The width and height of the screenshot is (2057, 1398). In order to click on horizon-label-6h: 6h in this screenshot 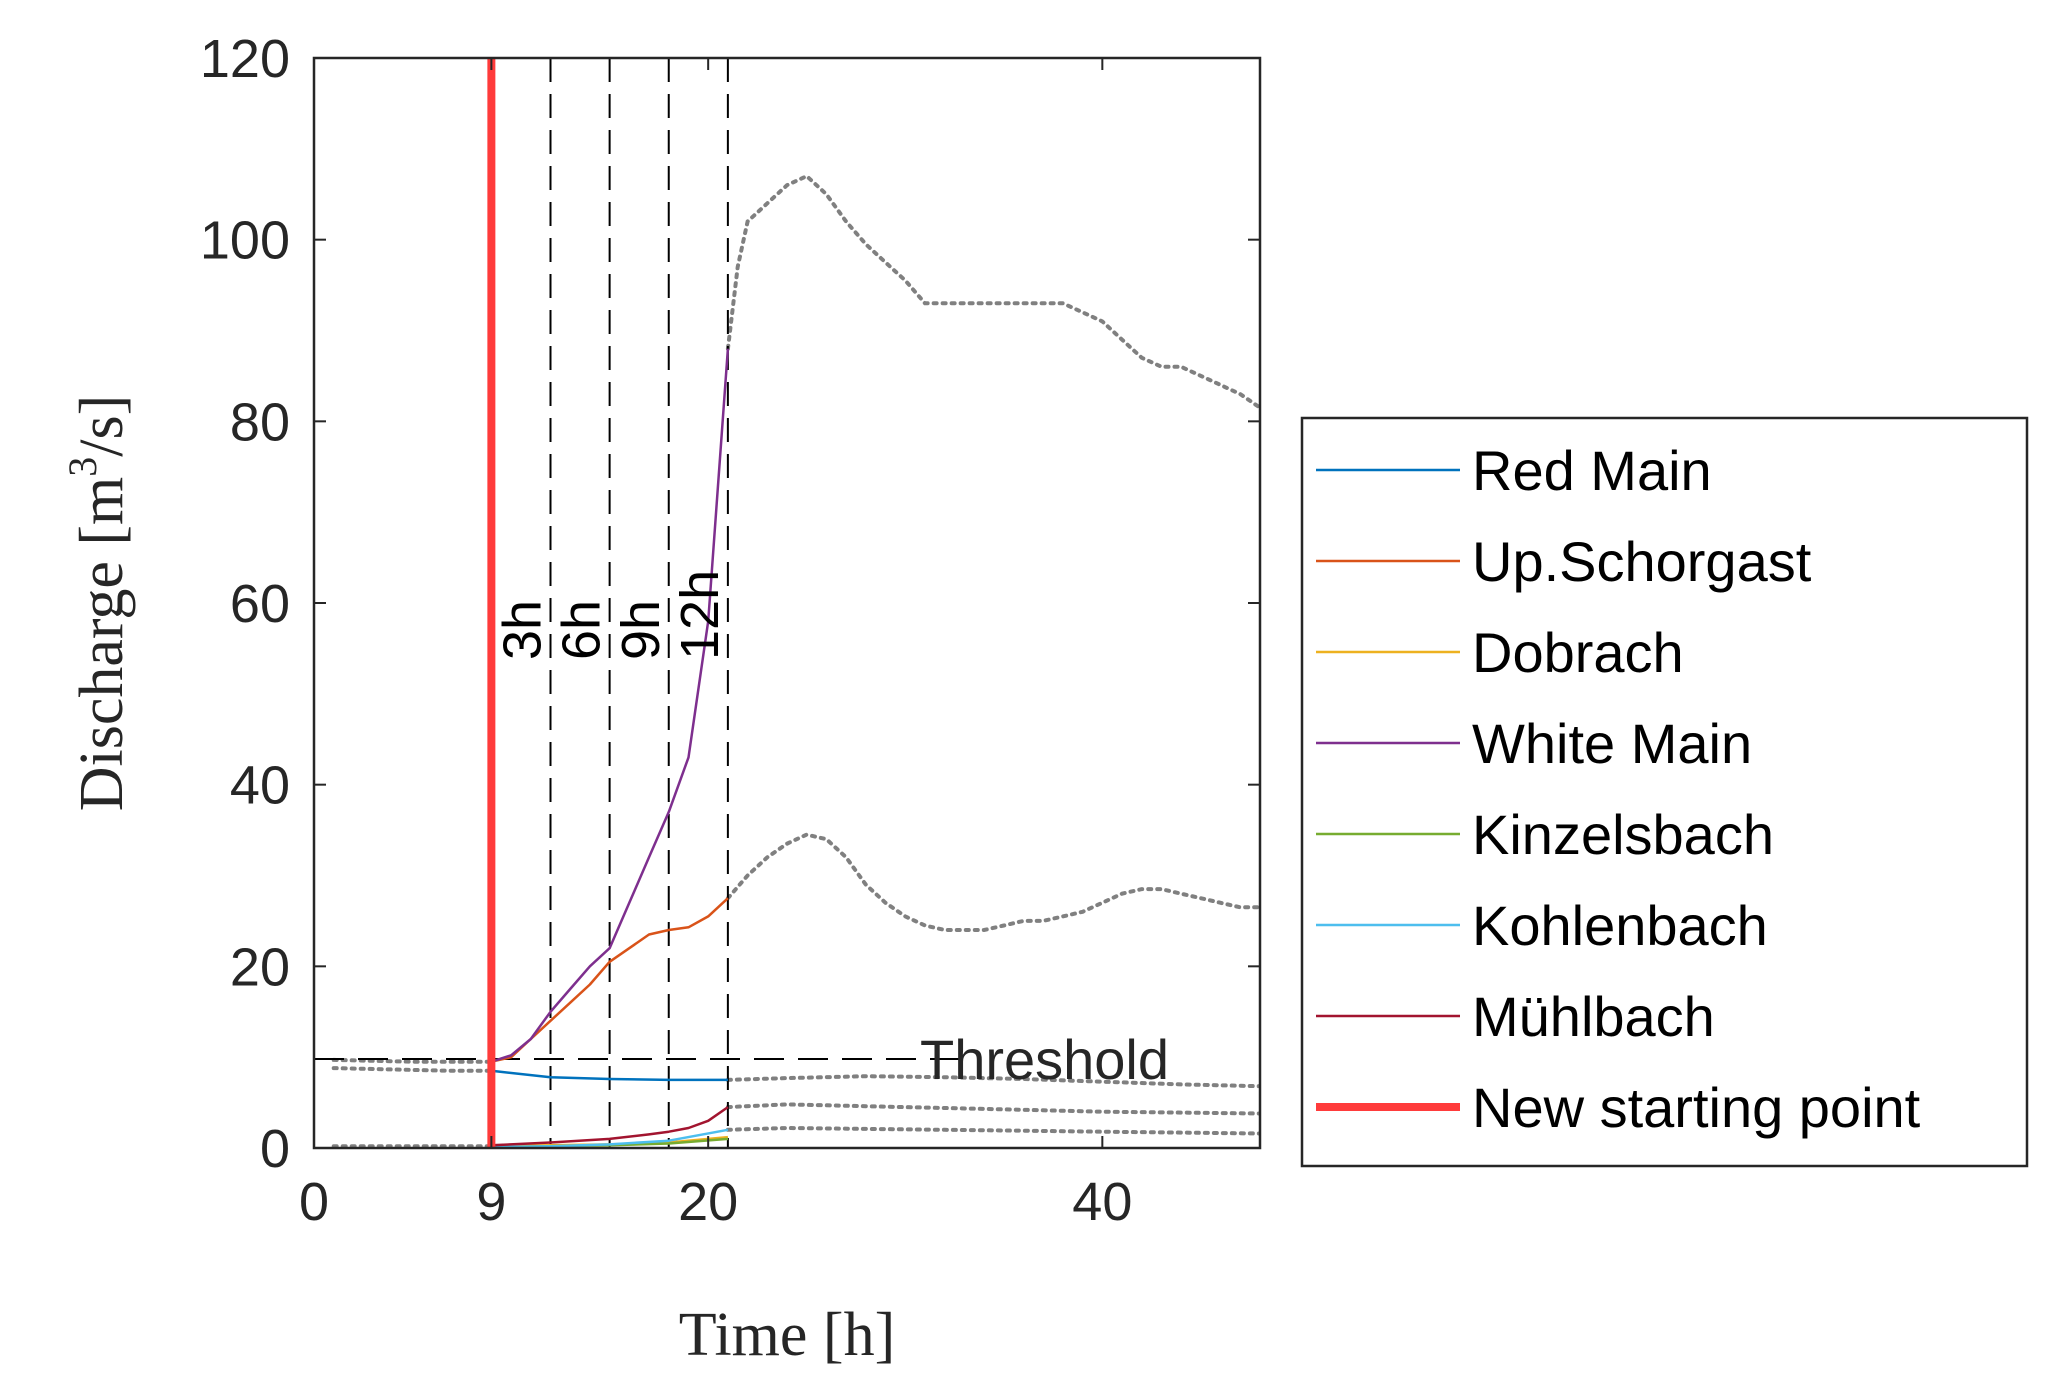, I will do `click(582, 630)`.